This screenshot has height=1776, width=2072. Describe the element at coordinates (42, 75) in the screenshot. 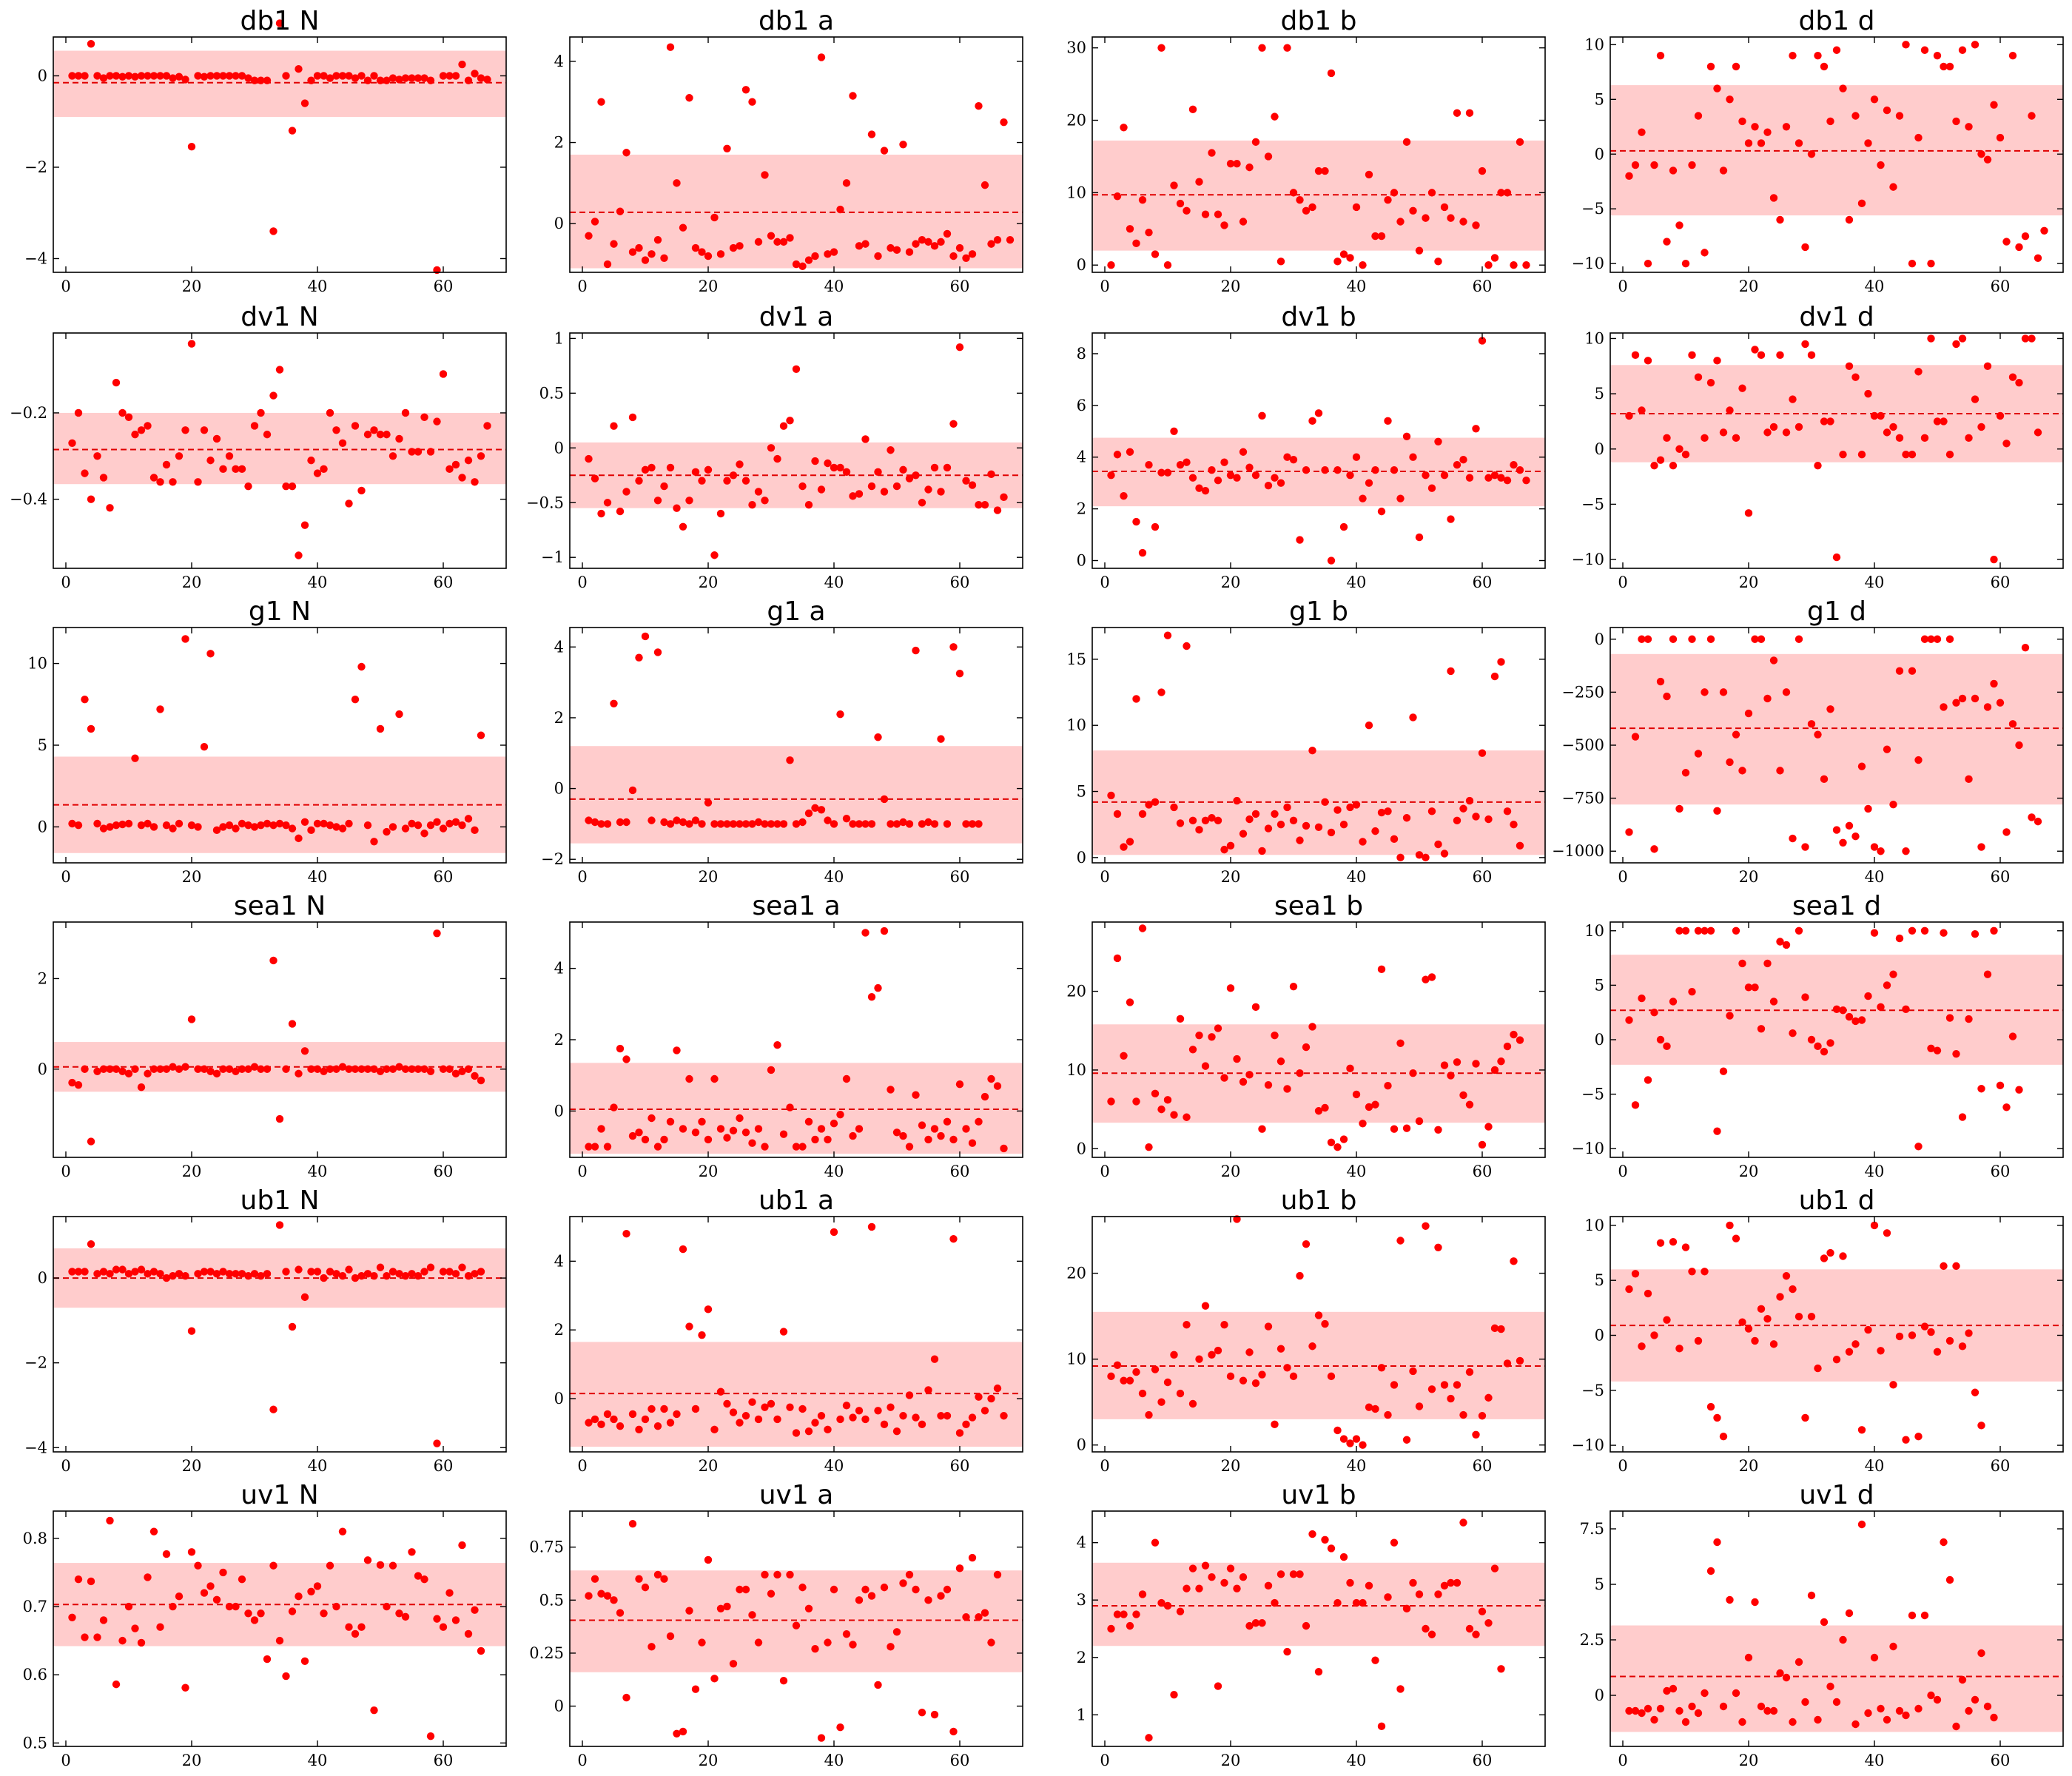

I see `y-tick-label: 0` at that location.